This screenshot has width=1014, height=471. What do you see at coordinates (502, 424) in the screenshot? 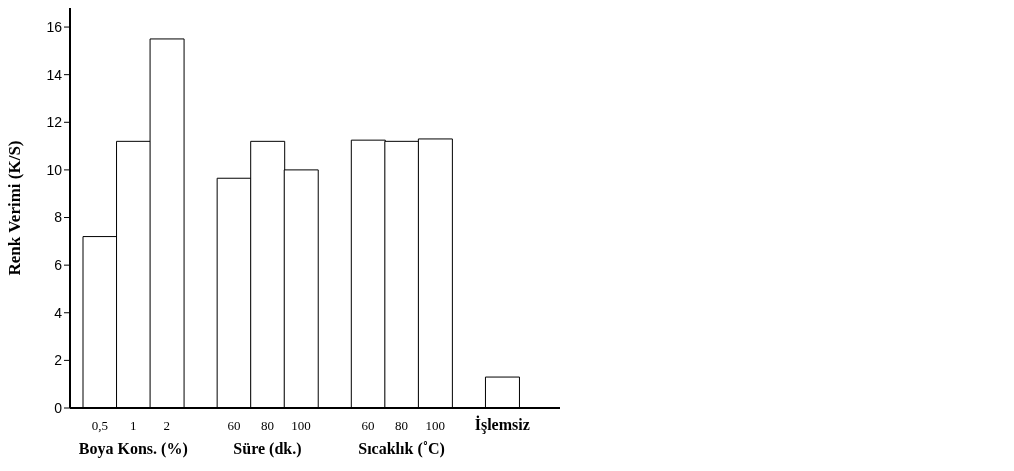
I see `x-tick-label: İşlemsiz` at bounding box center [502, 424].